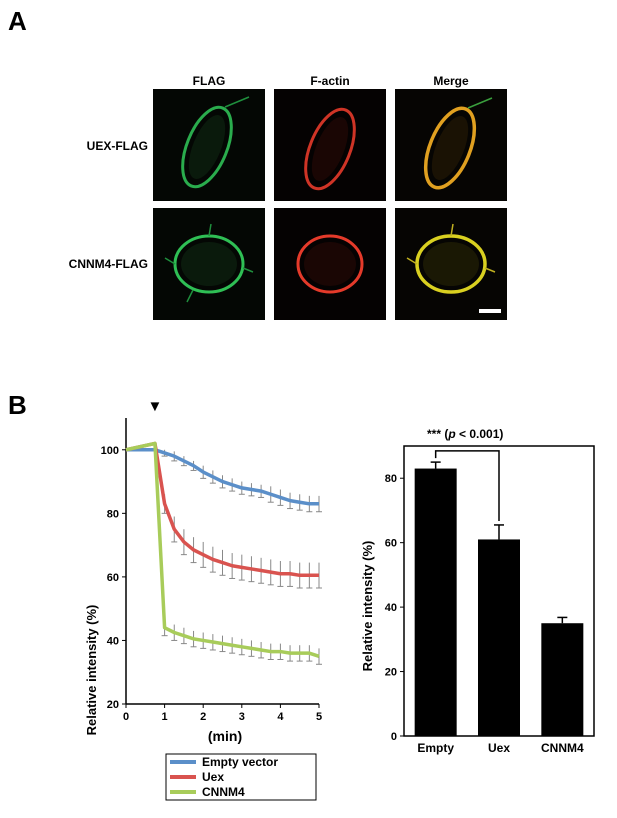 The width and height of the screenshot is (617, 818). Describe the element at coordinates (222, 509) in the screenshot. I see `series-line-uex` at that location.